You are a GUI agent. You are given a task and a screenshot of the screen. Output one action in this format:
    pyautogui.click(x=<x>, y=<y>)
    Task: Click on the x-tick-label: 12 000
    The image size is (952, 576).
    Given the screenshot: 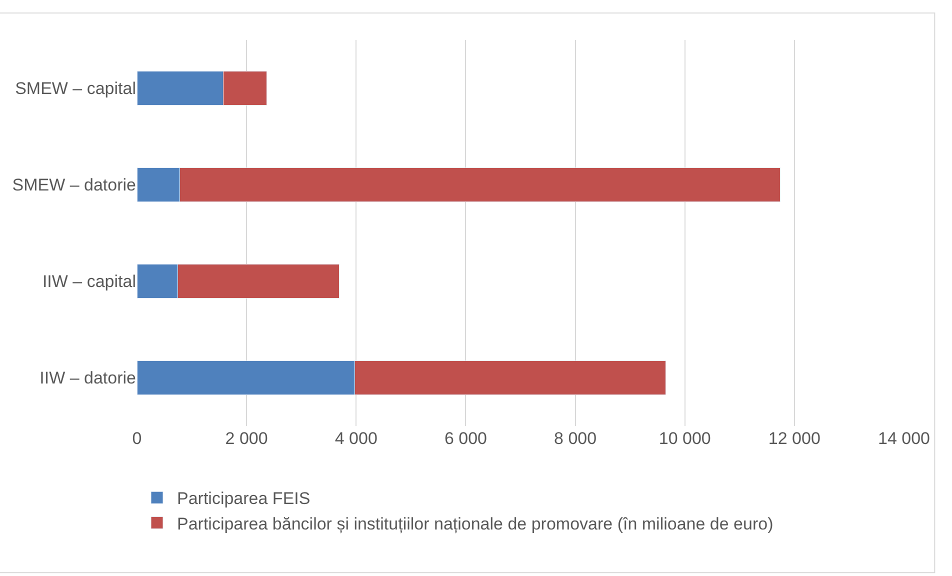 What is the action you would take?
    pyautogui.click(x=794, y=438)
    